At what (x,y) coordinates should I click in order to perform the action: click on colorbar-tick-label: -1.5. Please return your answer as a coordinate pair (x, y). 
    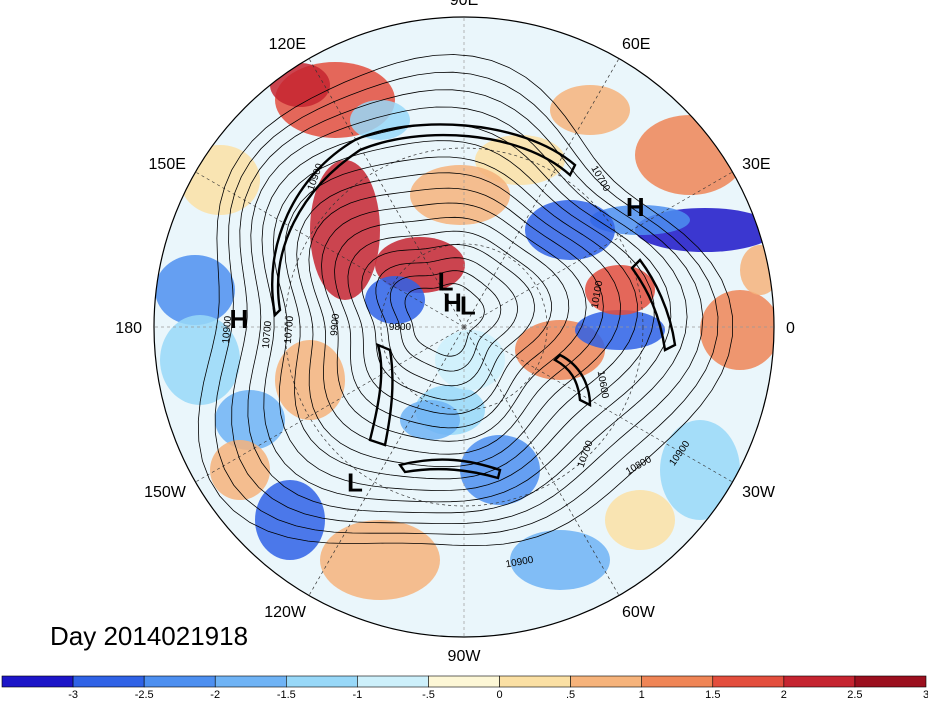
    Looking at the image, I should click on (286, 695).